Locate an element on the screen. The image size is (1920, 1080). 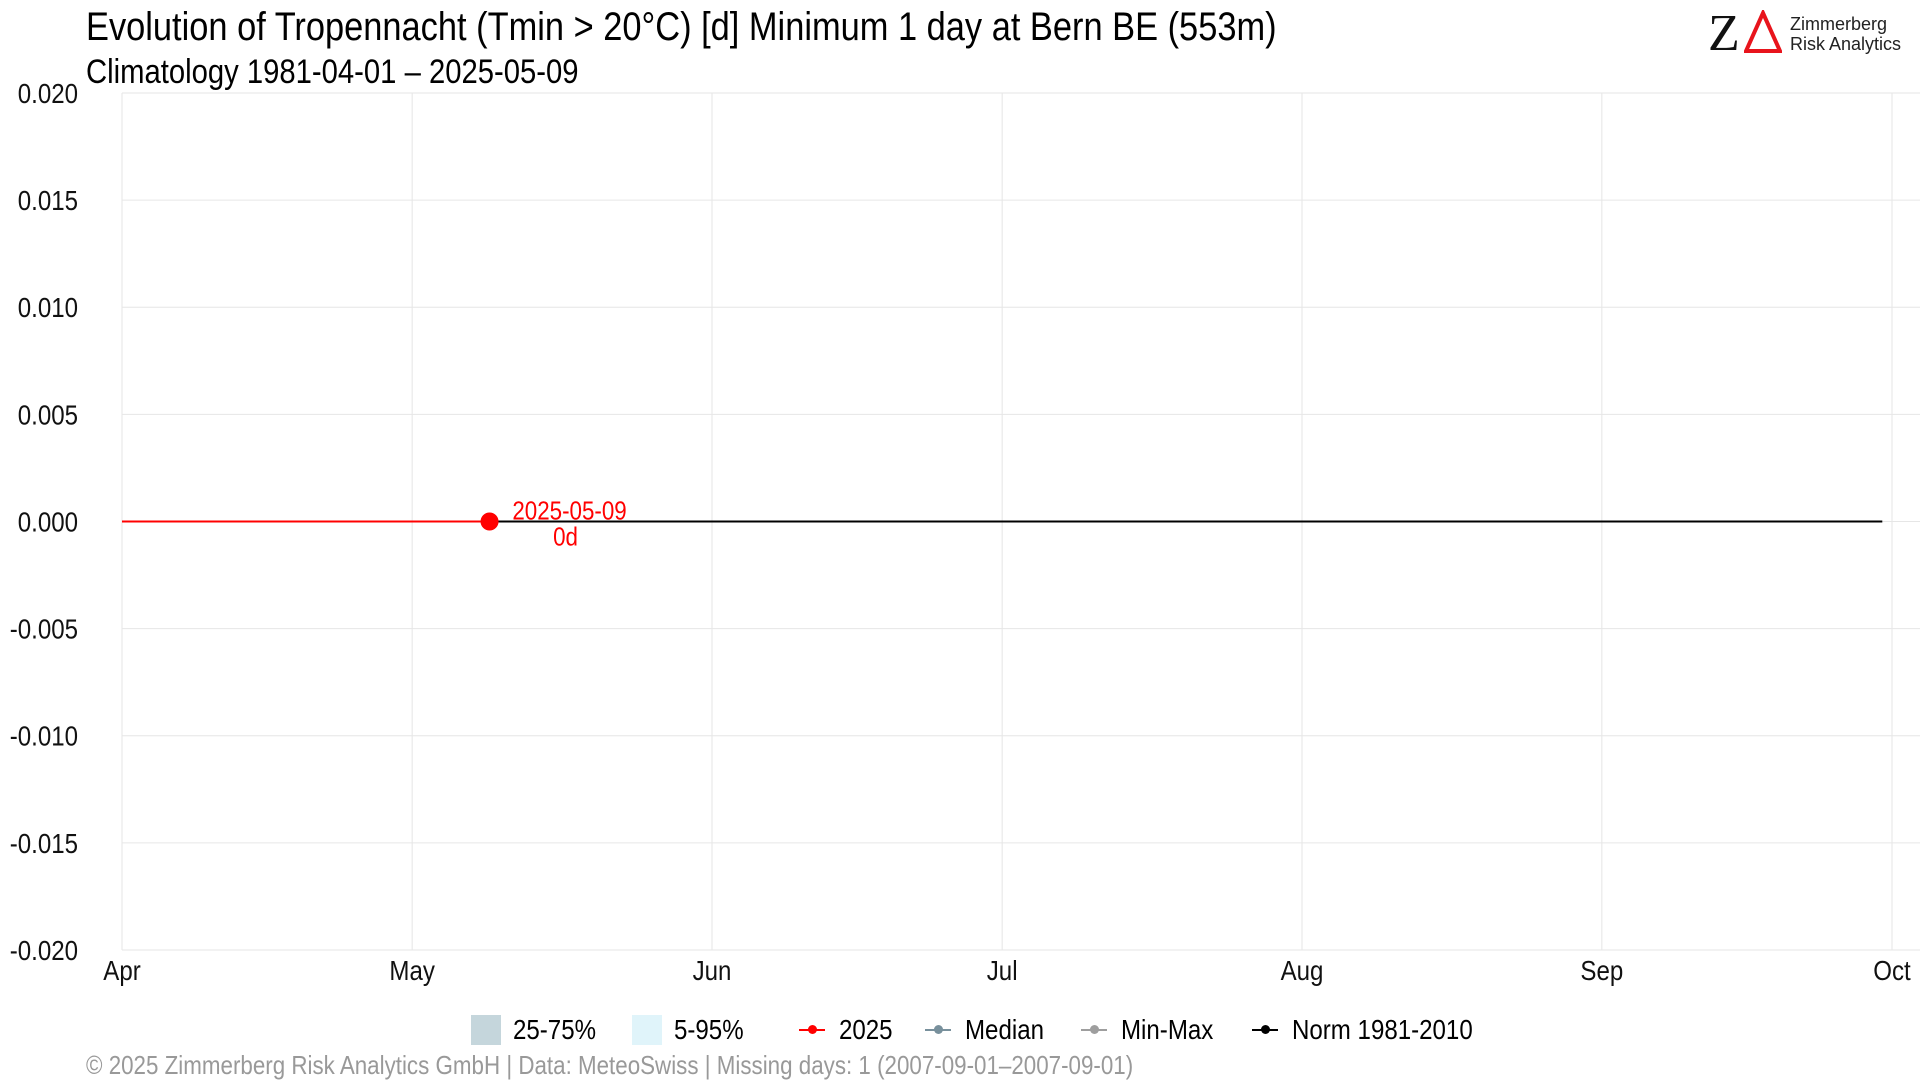
legend-label: 5-95% is located at coordinates (708, 1029).